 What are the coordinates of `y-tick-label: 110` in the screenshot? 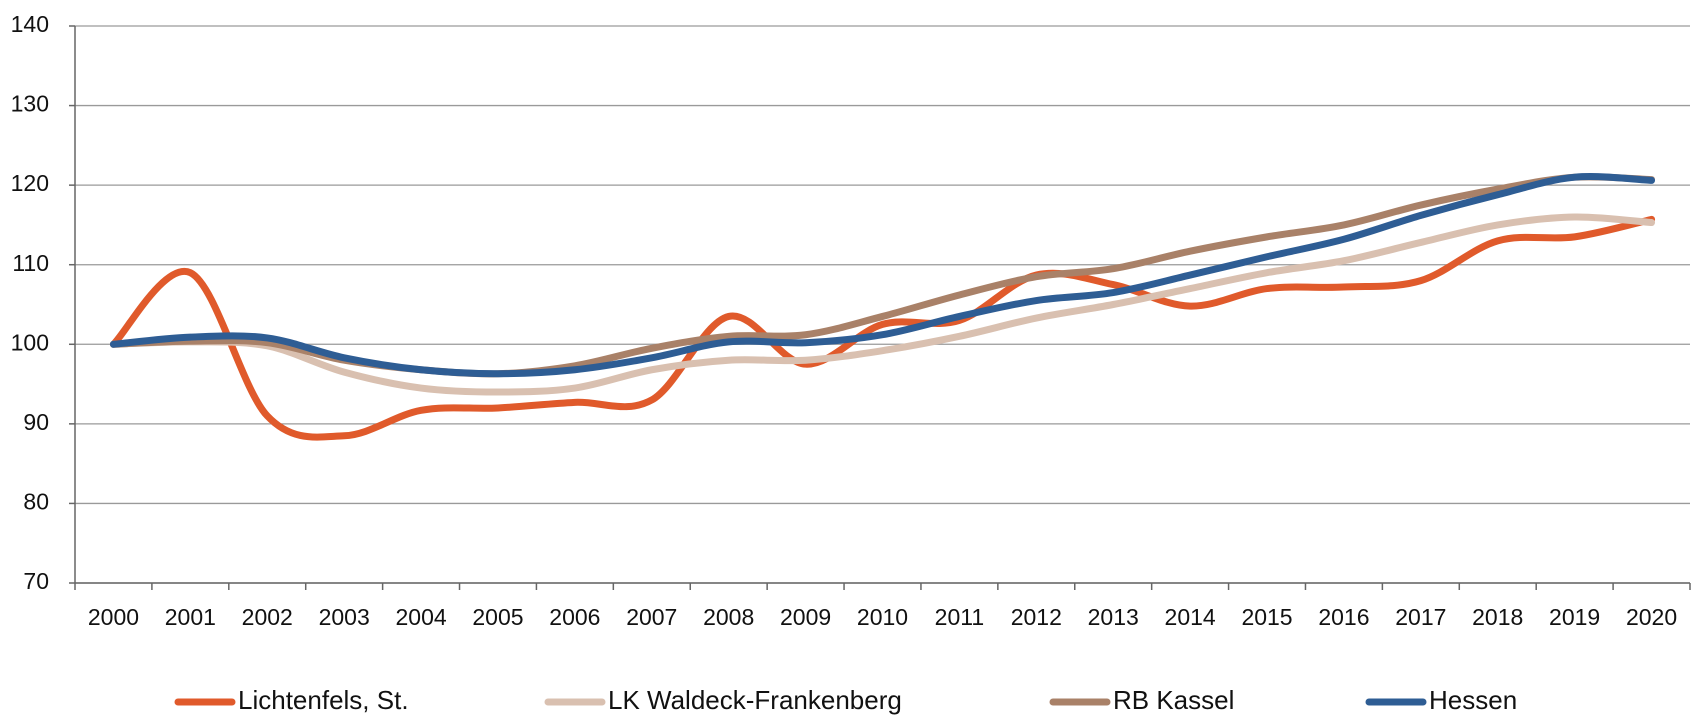 It's located at (30, 263).